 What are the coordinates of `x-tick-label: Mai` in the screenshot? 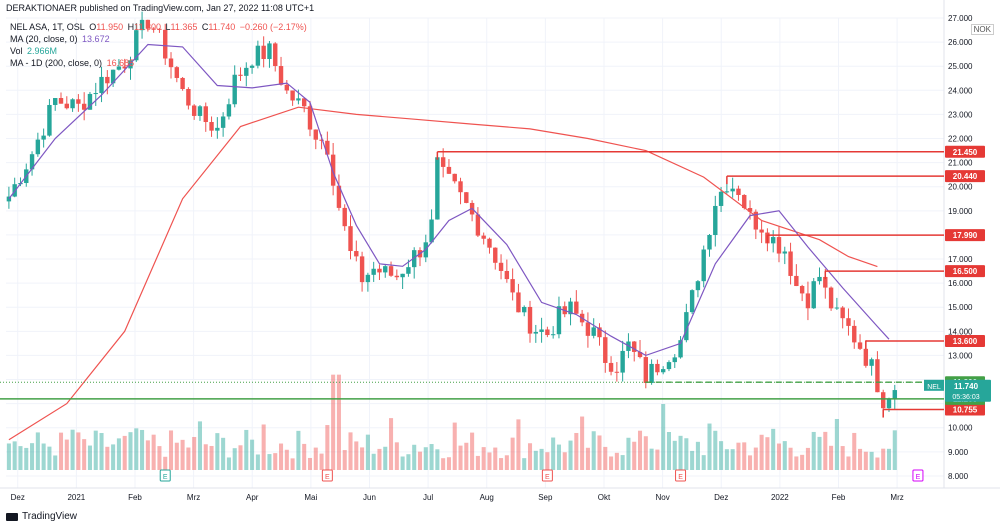 It's located at (310, 497).